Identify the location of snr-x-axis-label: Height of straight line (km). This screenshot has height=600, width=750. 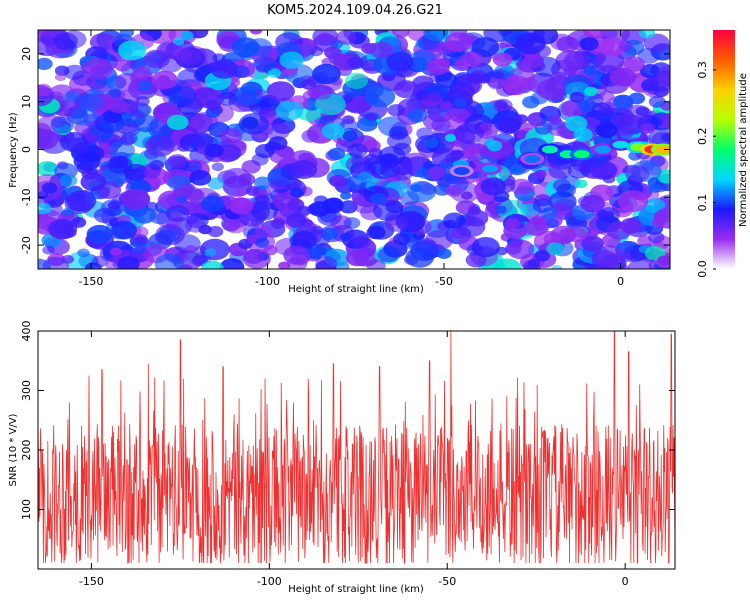
(356, 589).